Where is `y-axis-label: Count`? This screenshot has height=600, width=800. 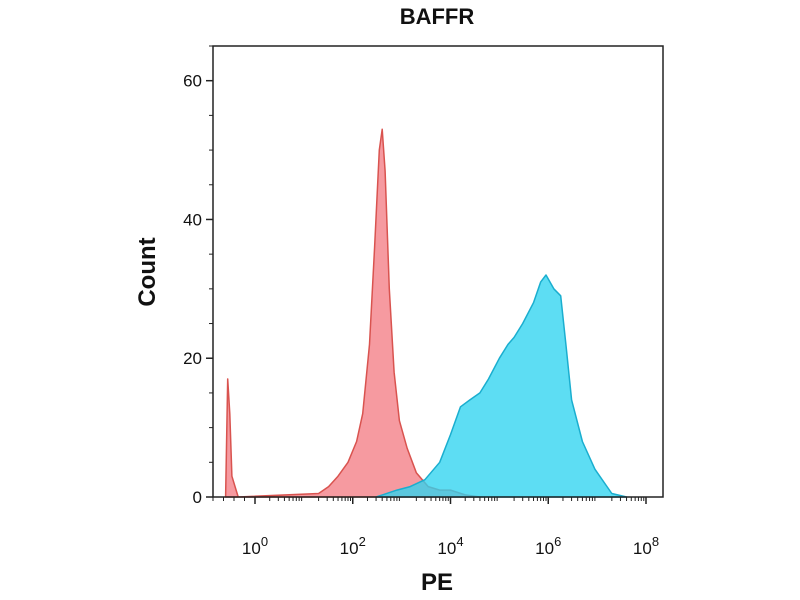 y-axis-label: Count is located at coordinates (147, 271).